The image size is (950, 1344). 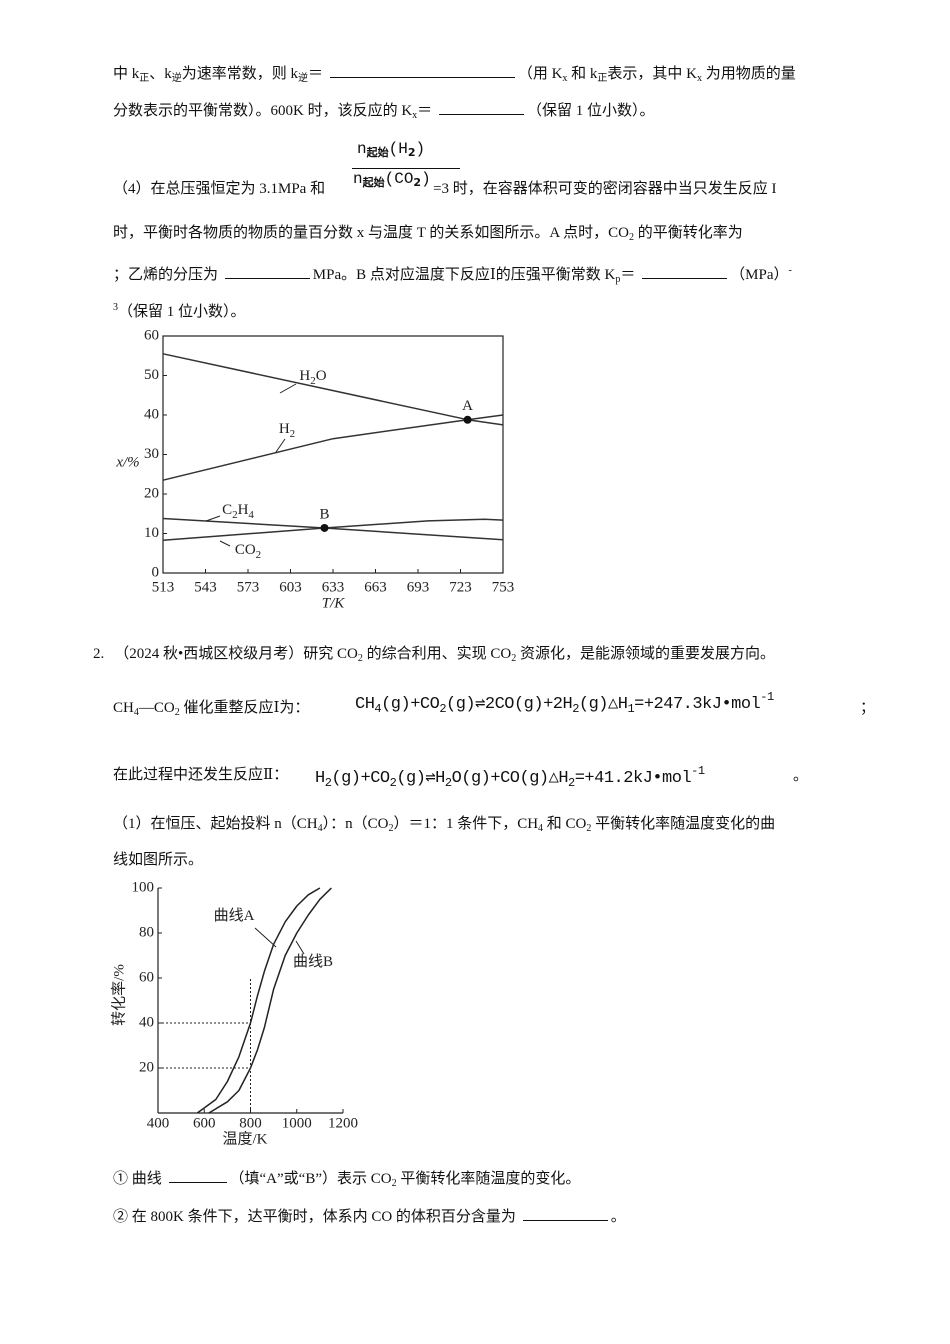 I want to click on superscript: -, so click(x=790, y=270).